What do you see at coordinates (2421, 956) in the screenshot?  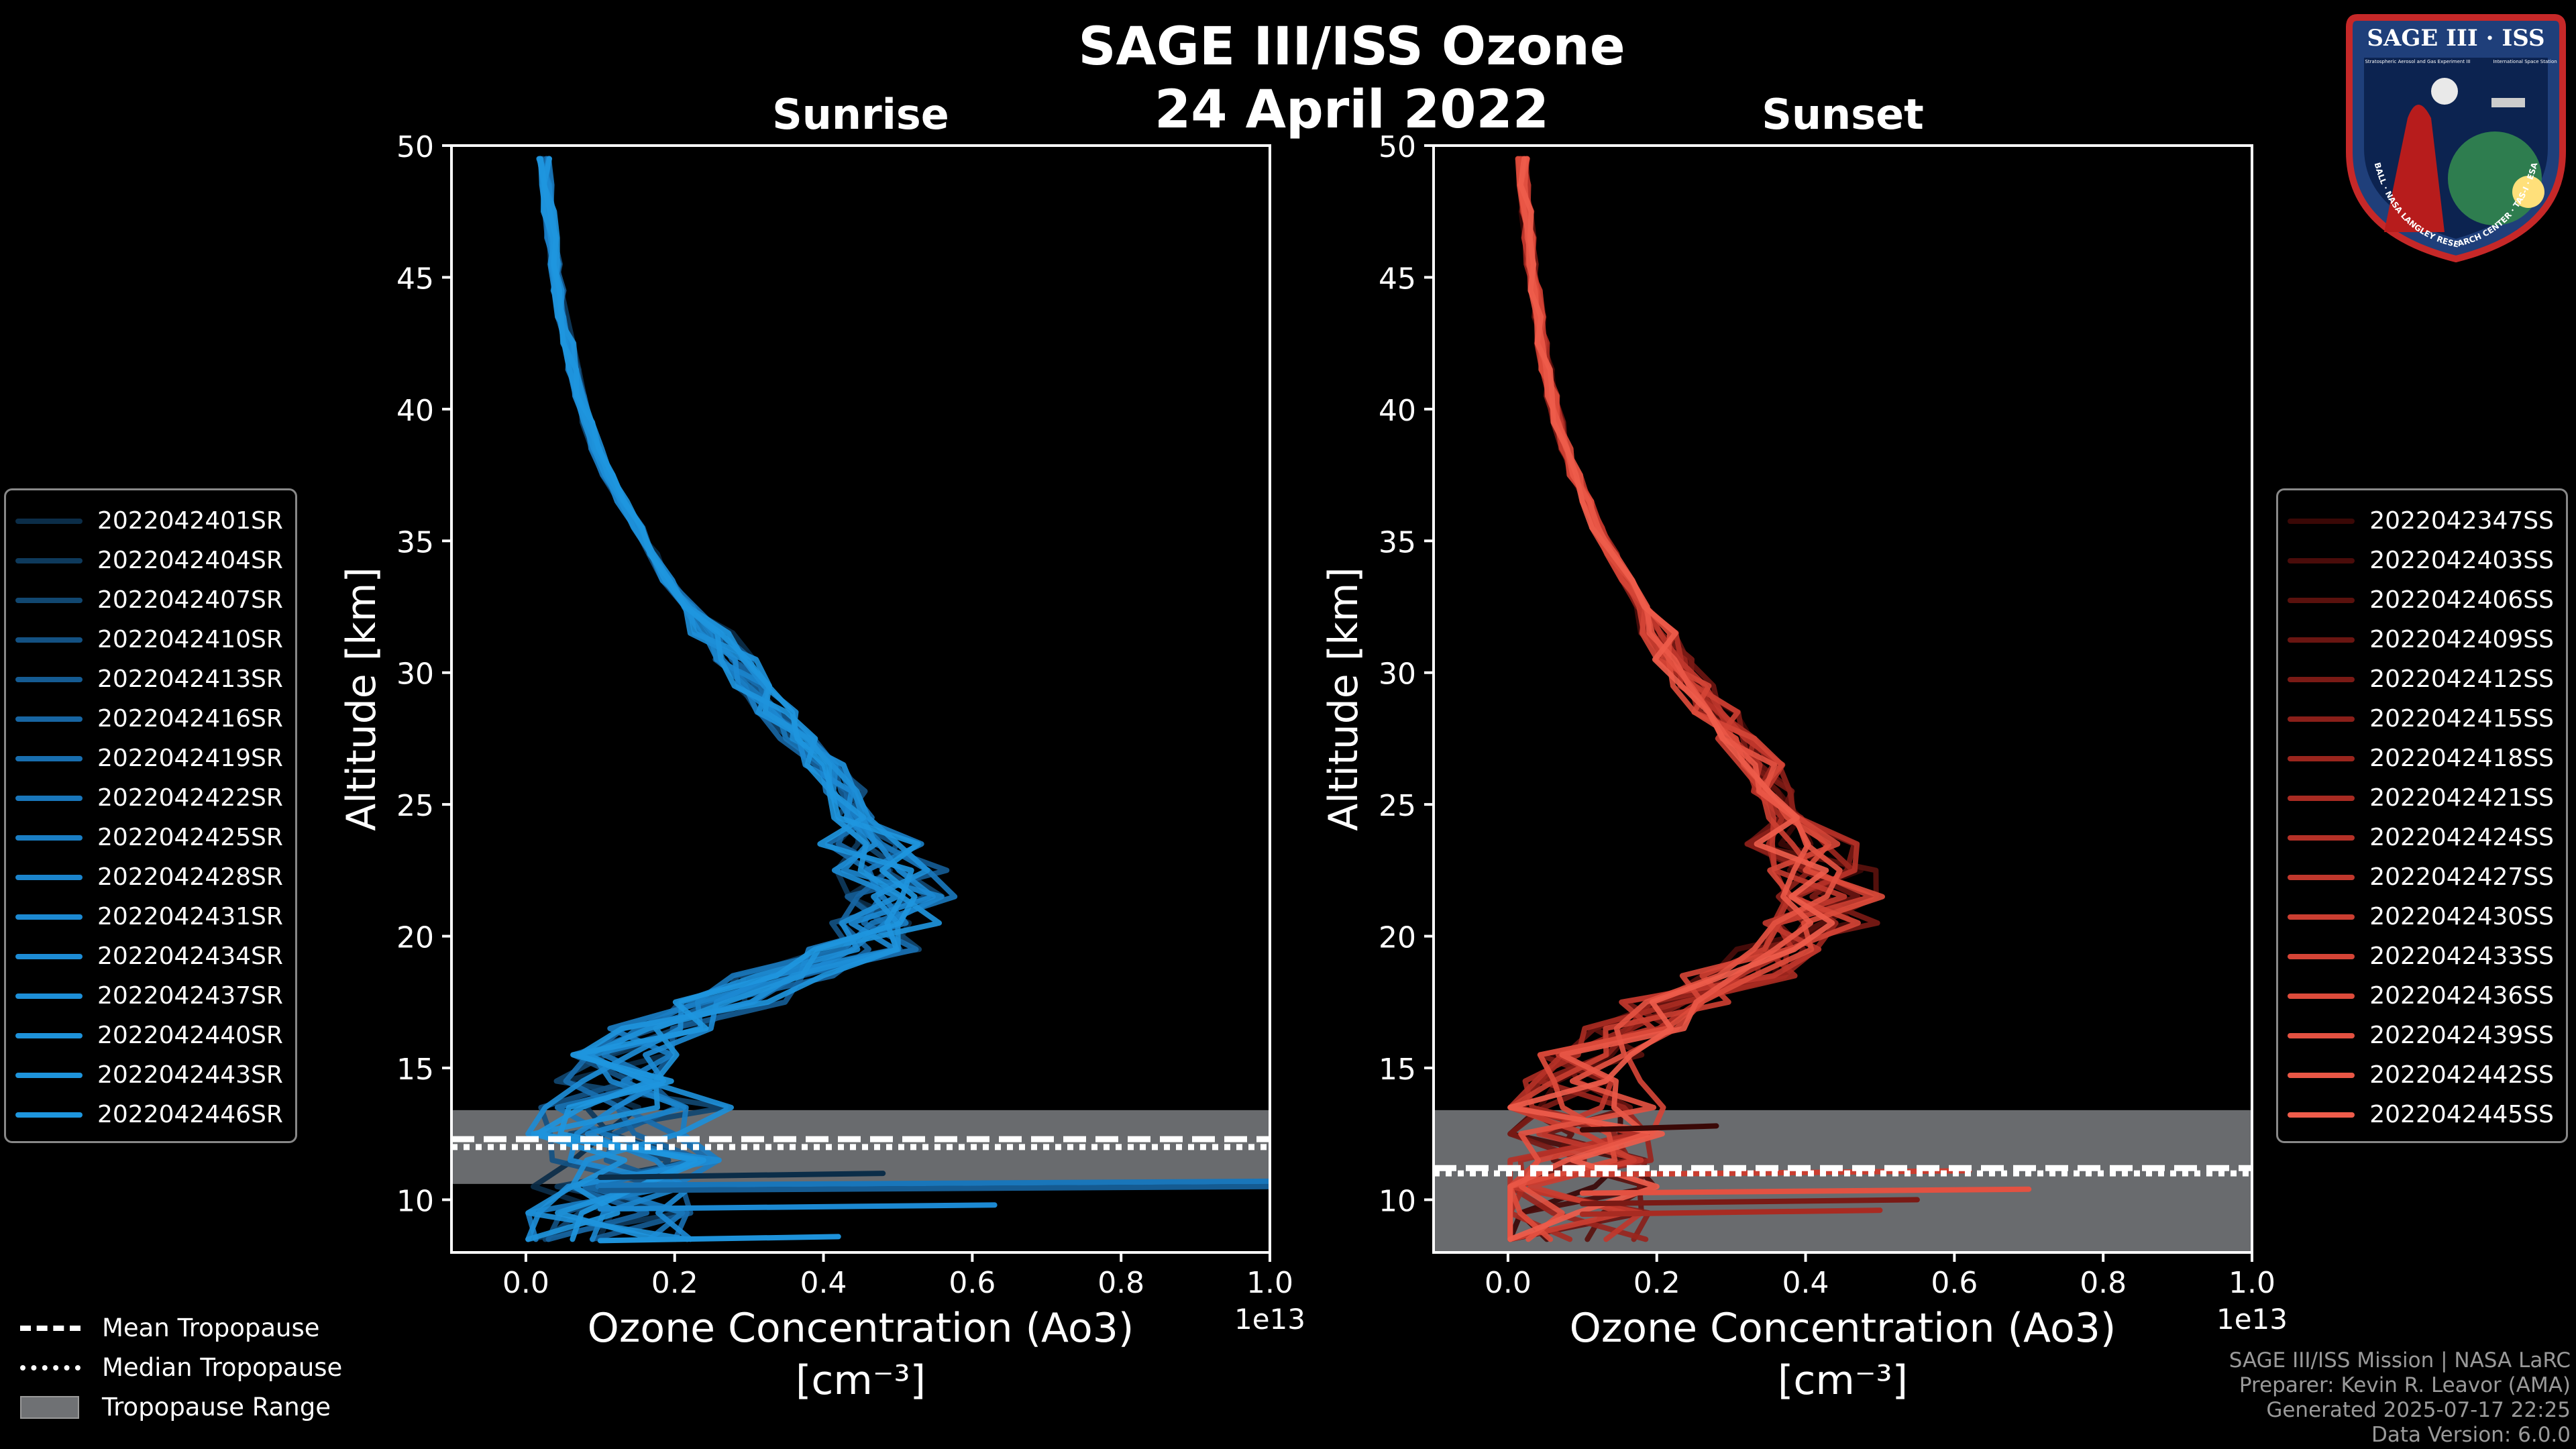 I see `sunset-legend-item: 2022042433SS` at bounding box center [2421, 956].